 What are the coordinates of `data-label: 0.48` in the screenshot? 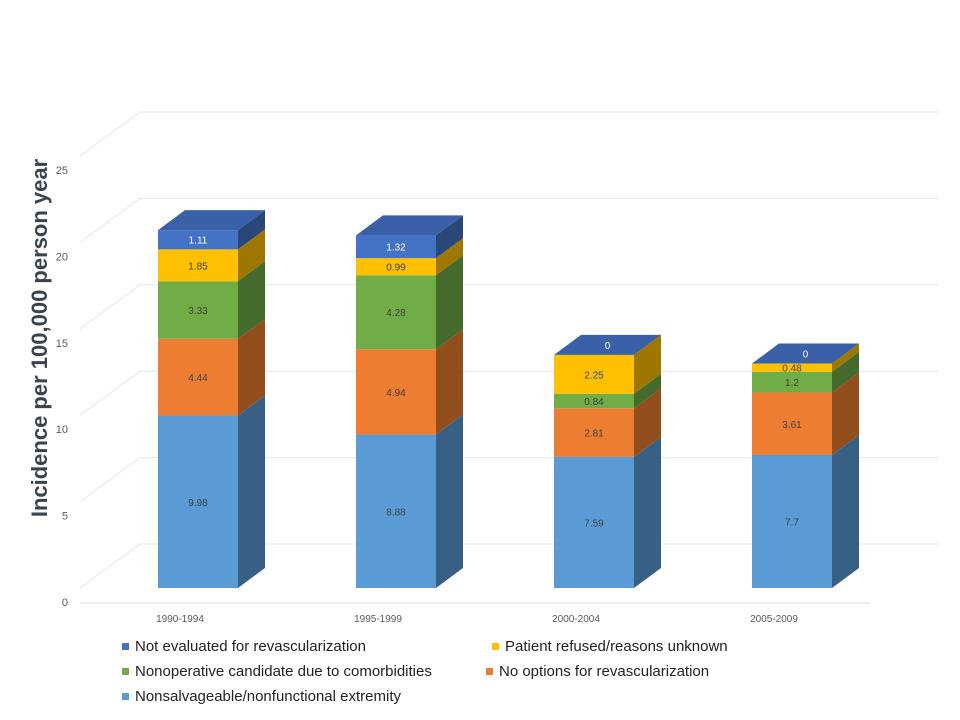 It's located at (792, 369).